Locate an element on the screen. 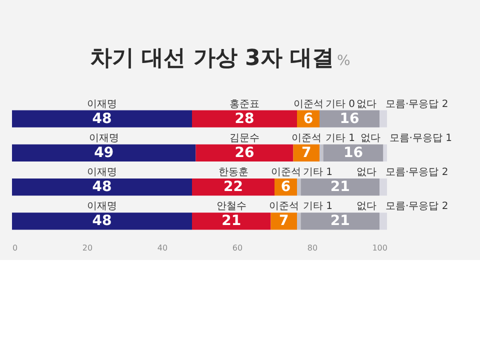  data-label: 28 is located at coordinates (244, 118).